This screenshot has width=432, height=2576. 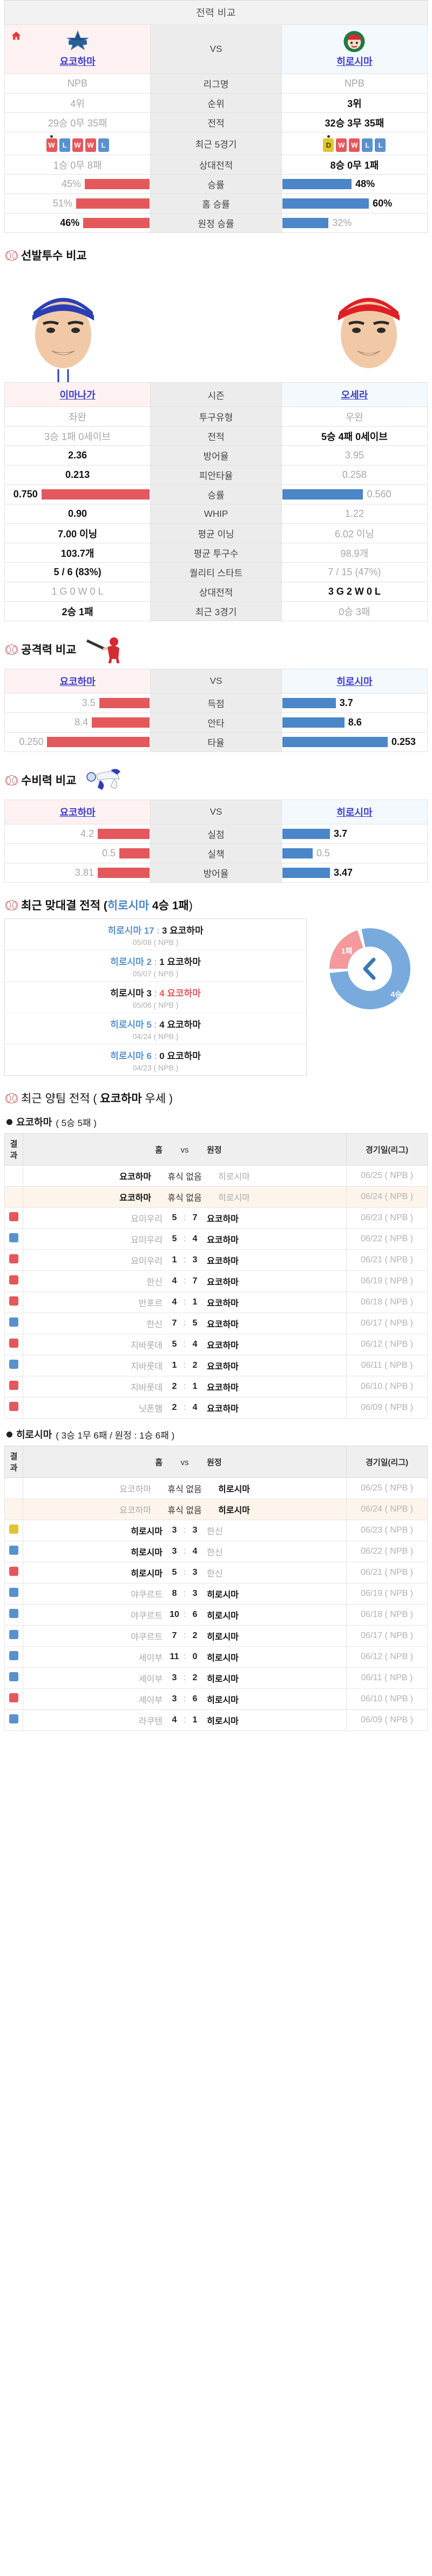 I want to click on offense-home-link: 요코하마, so click(x=78, y=681).